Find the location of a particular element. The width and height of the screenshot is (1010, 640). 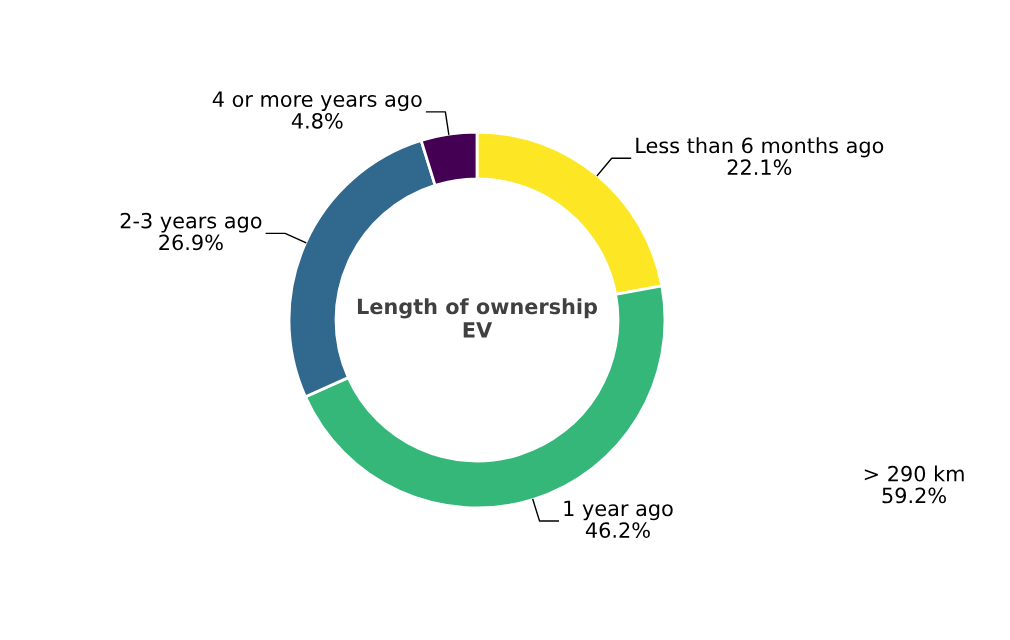

data-label: 22.1% is located at coordinates (759, 167).